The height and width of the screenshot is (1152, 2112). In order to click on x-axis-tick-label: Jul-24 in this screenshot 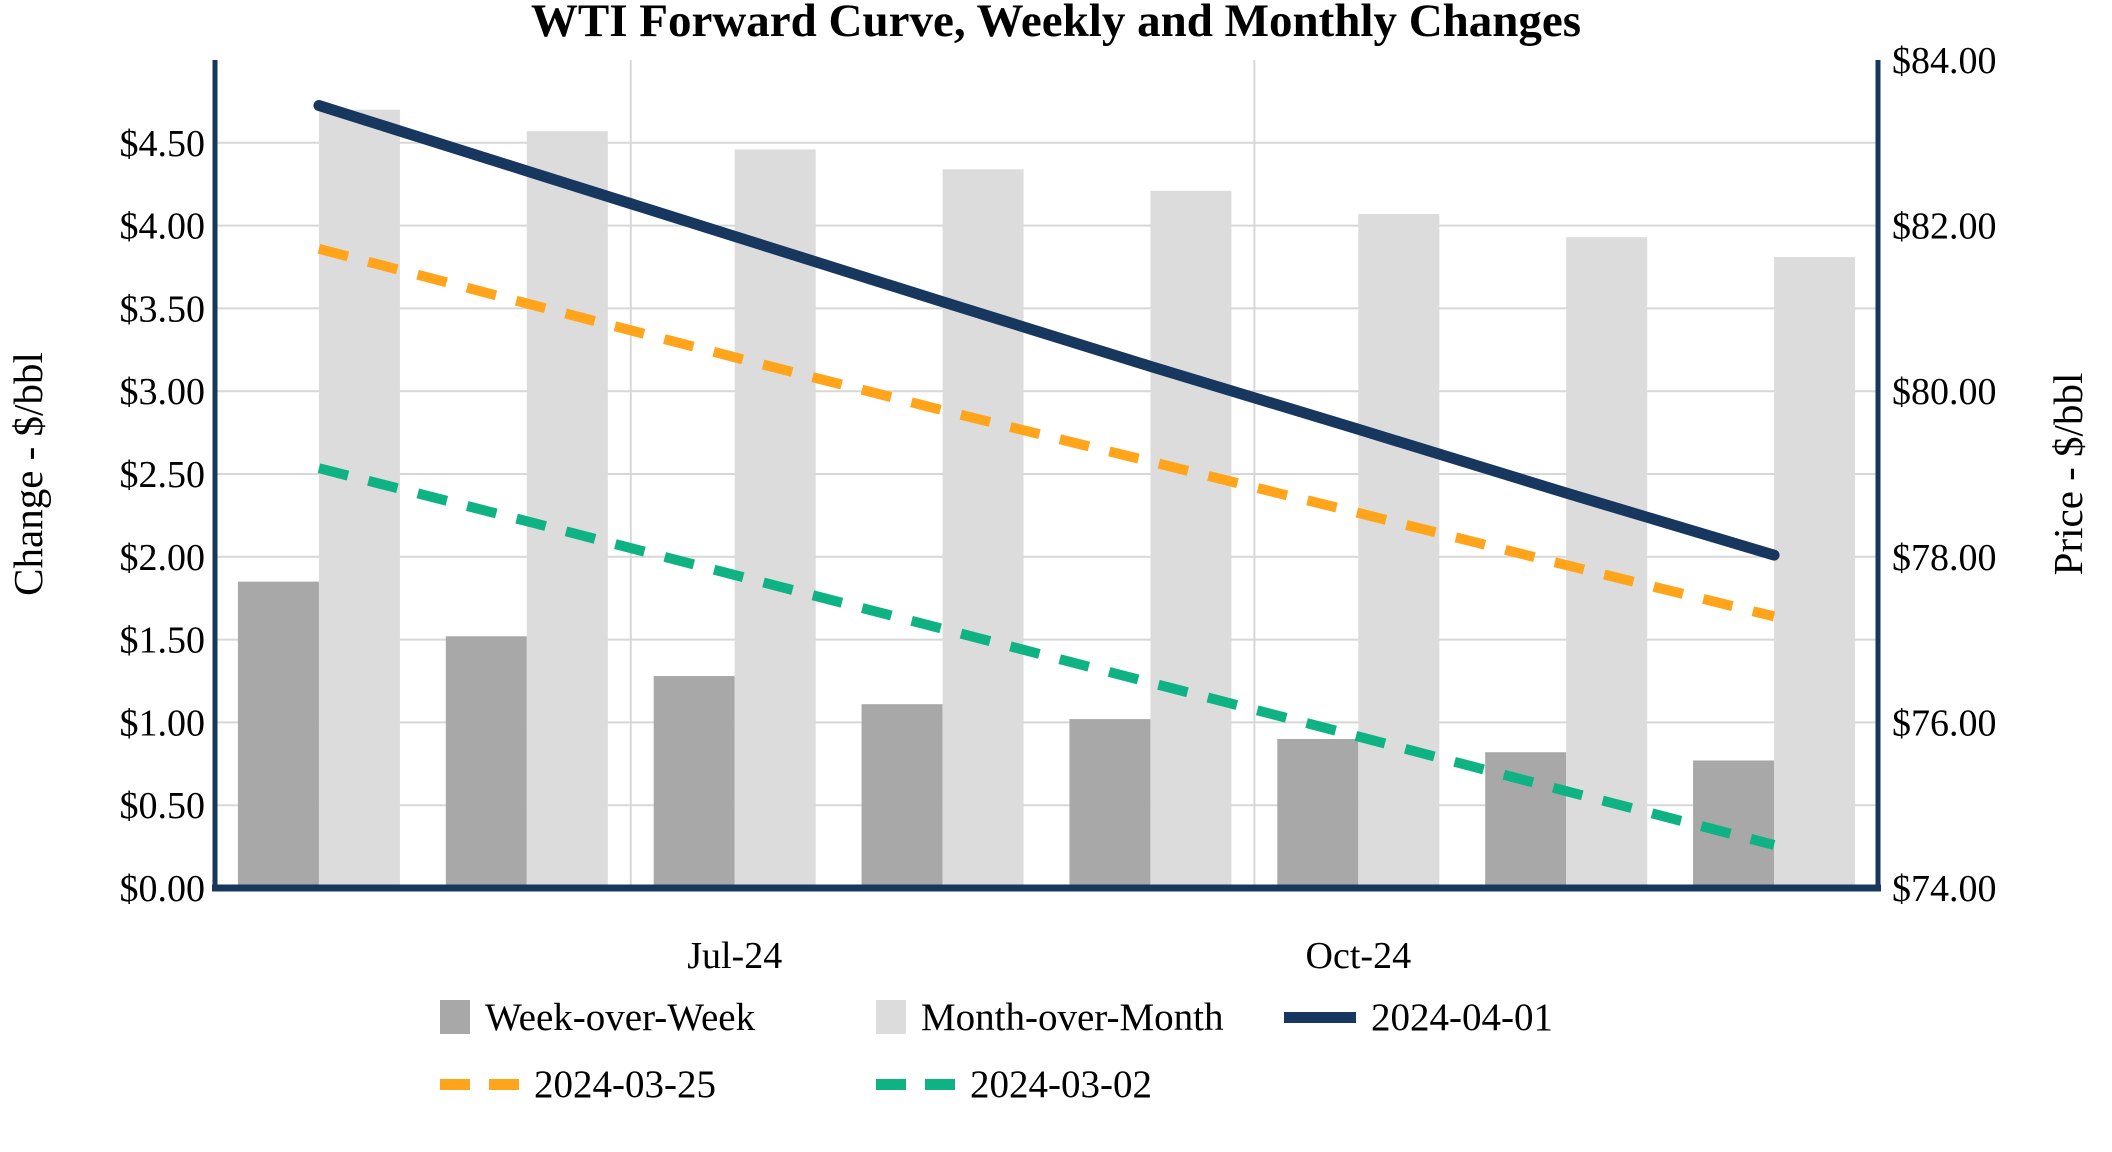, I will do `click(734, 956)`.